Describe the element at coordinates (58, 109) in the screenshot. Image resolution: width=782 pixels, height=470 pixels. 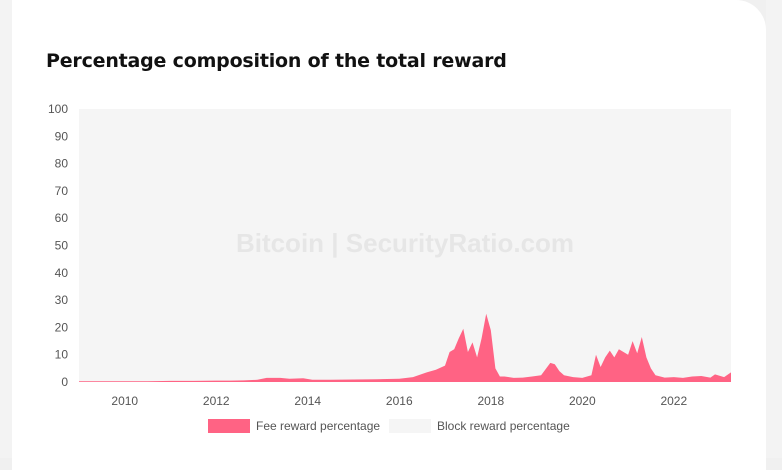
I see `y-tick-label: 100` at that location.